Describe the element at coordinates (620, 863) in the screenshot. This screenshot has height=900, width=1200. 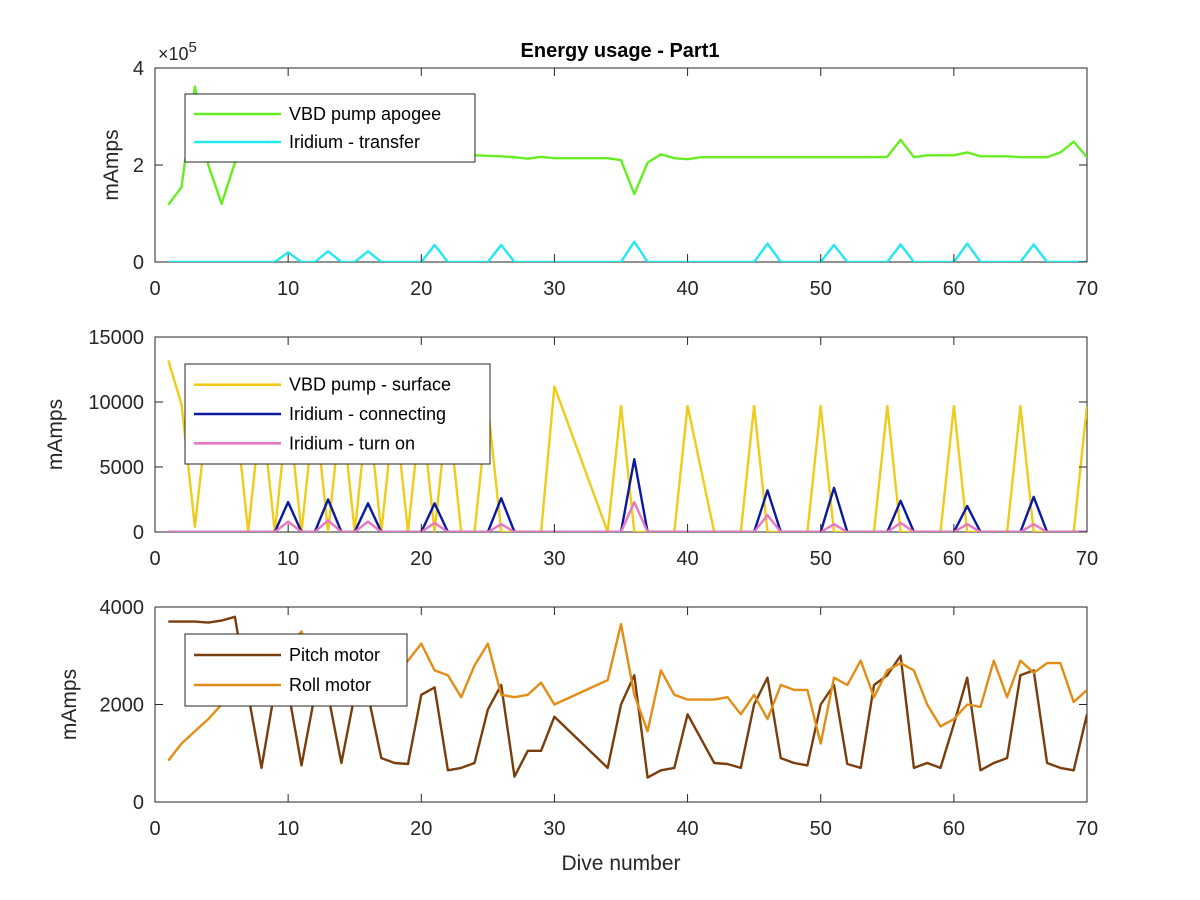
I see `x-axis-label: Dive number` at that location.